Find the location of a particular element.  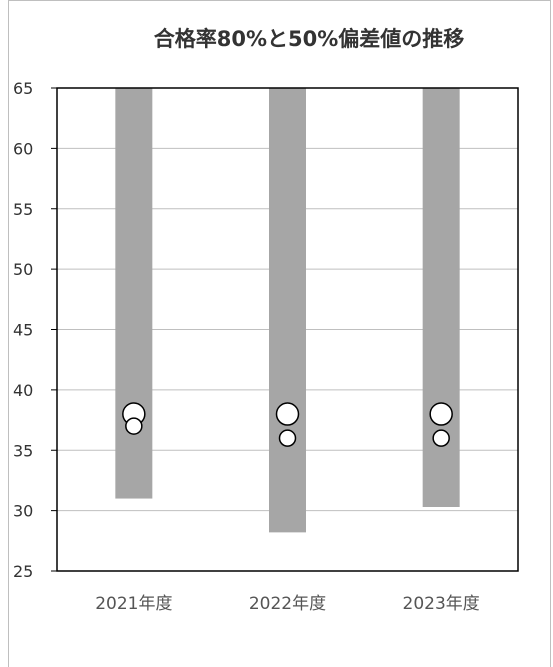

marker-layer is located at coordinates (287, 424).